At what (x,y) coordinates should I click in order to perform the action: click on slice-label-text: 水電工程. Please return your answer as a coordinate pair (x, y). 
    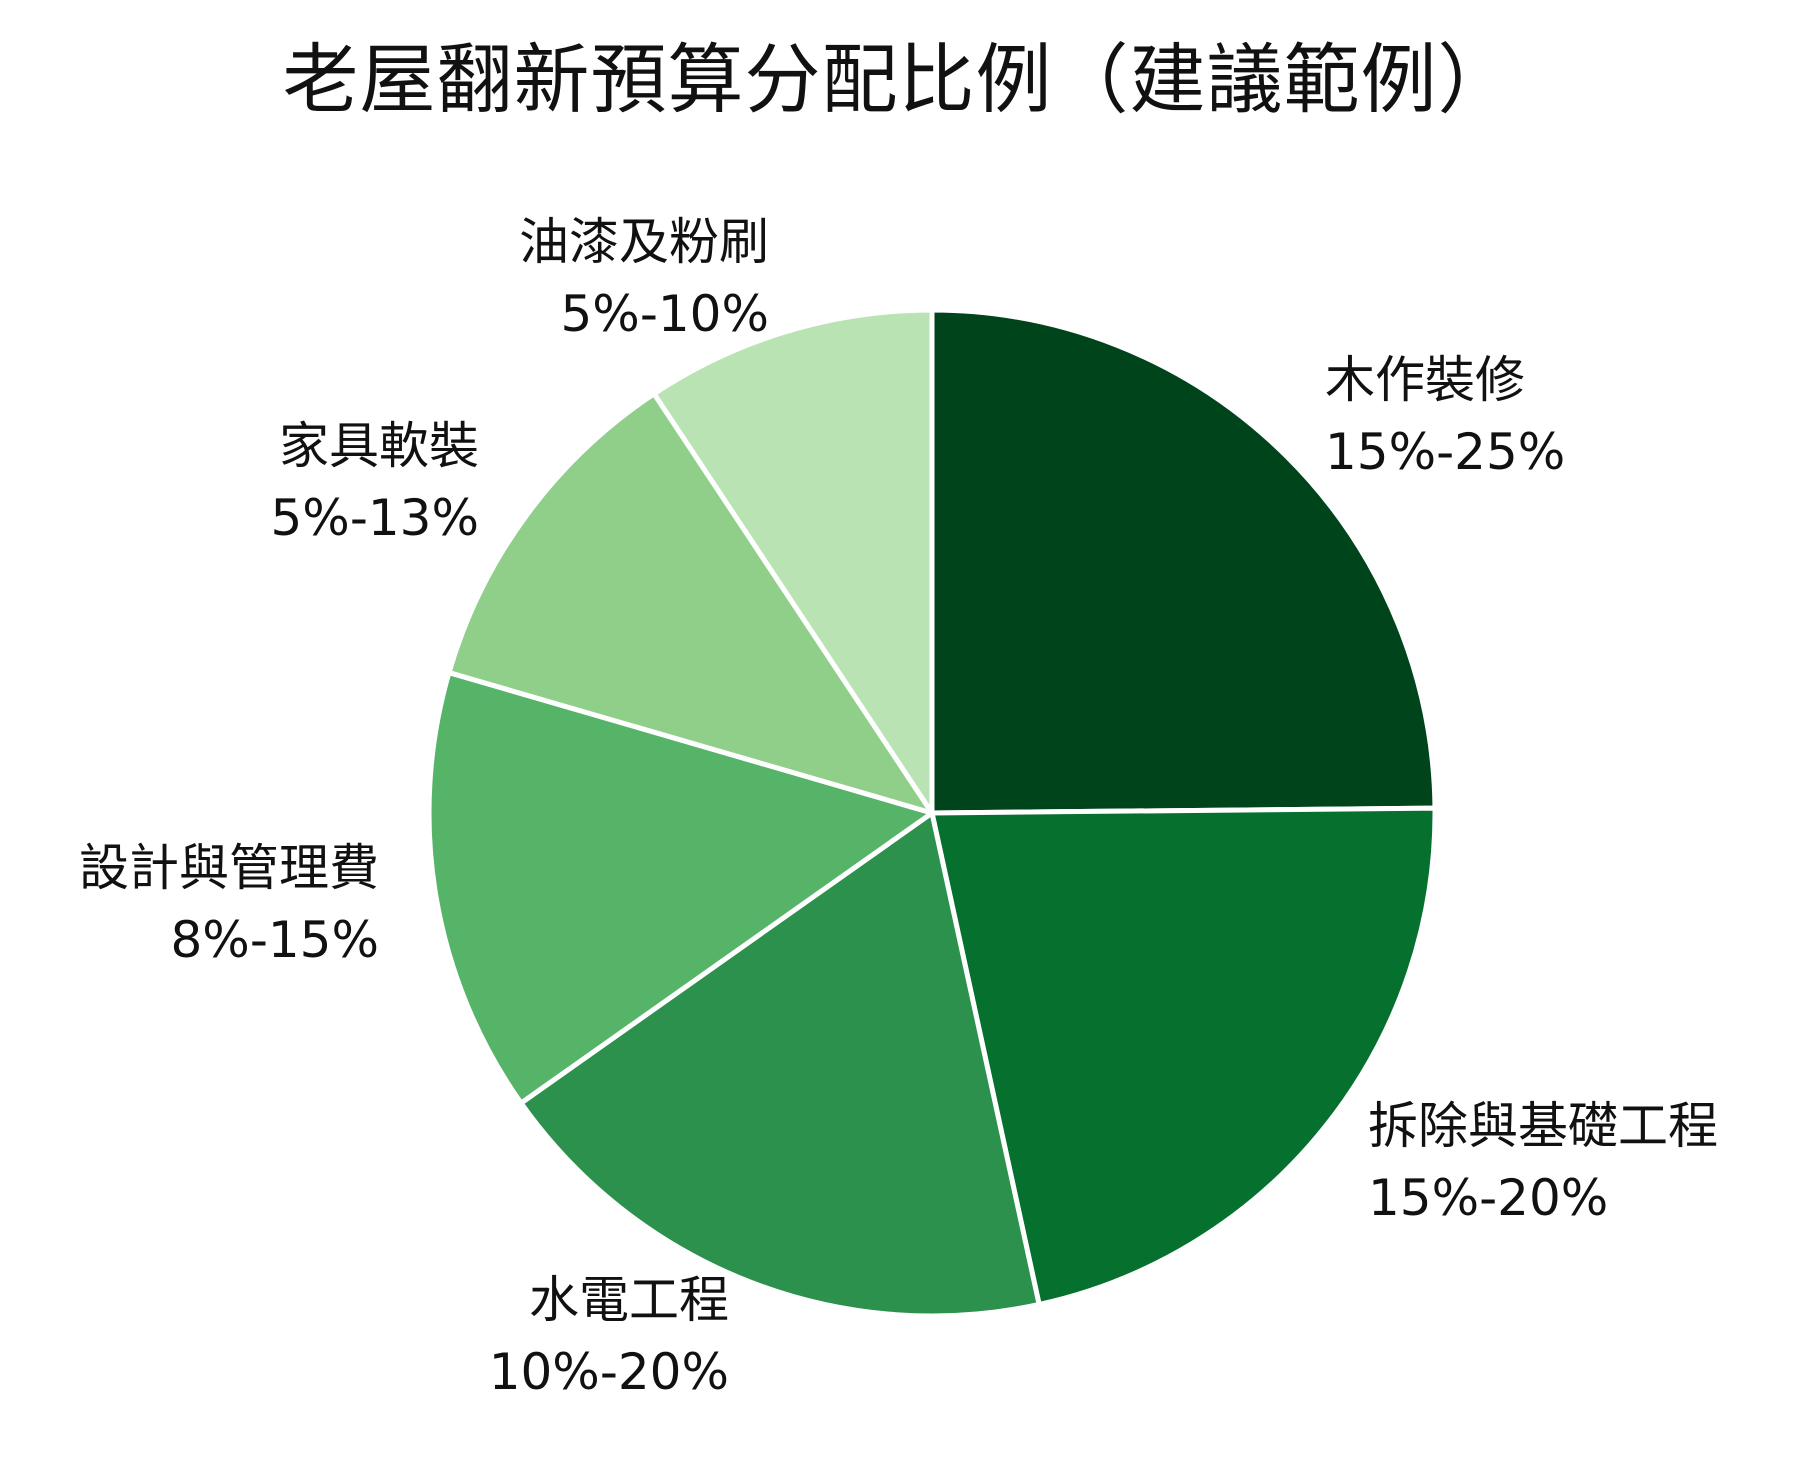
    Looking at the image, I should click on (629, 1300).